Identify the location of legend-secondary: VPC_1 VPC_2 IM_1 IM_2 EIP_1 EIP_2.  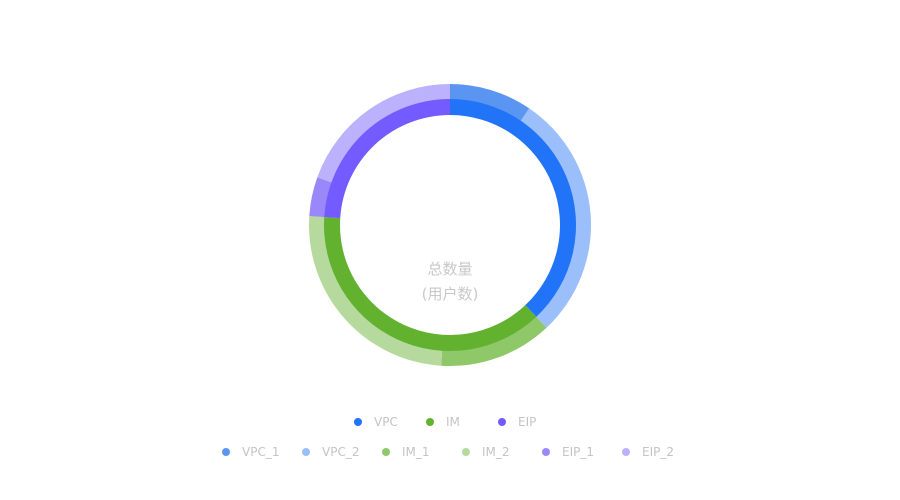
(448, 452).